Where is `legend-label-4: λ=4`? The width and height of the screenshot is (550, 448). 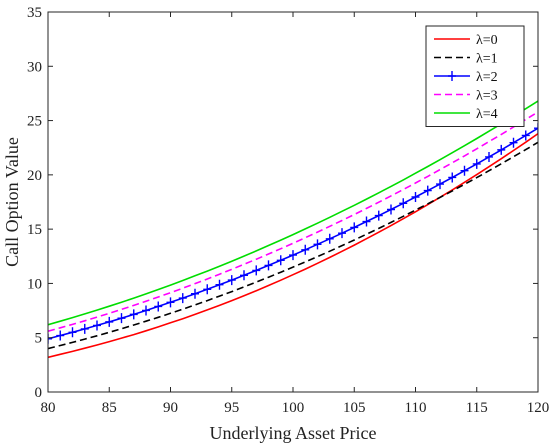 legend-label-4: λ=4 is located at coordinates (487, 114).